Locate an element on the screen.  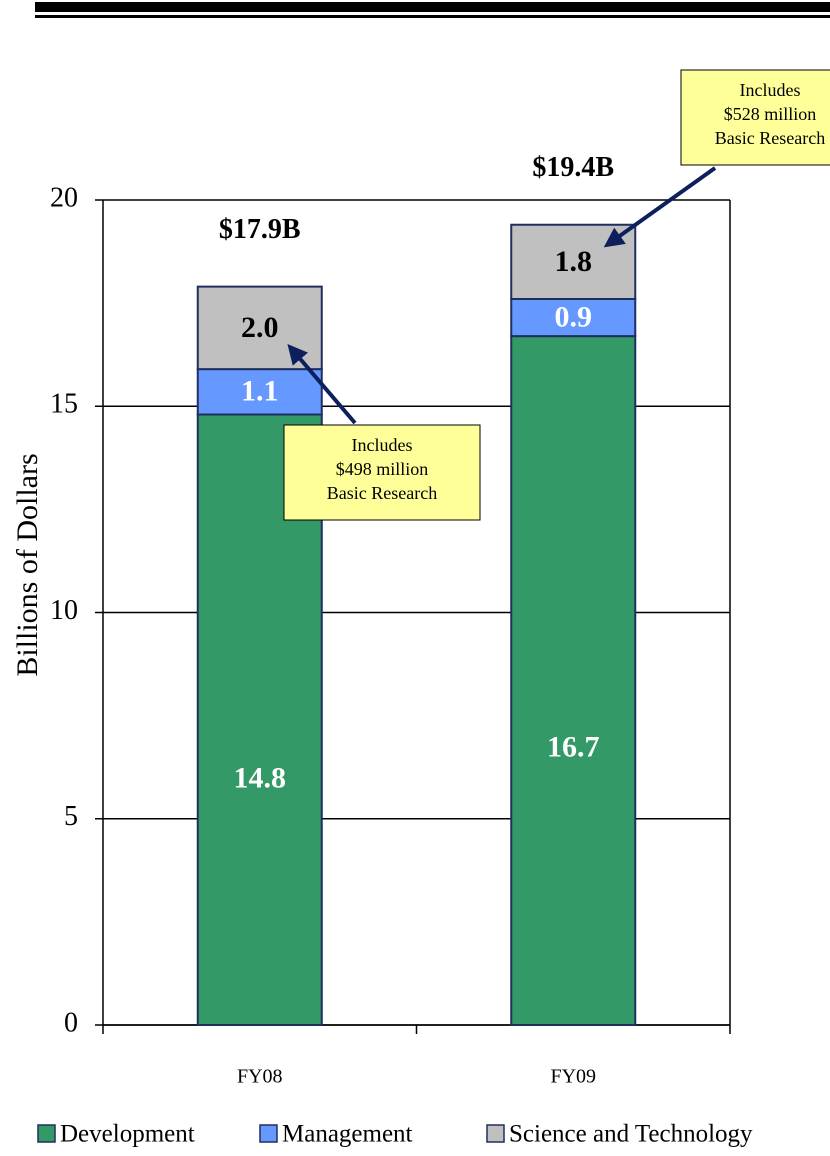
value-label: 2.0 is located at coordinates (260, 327).